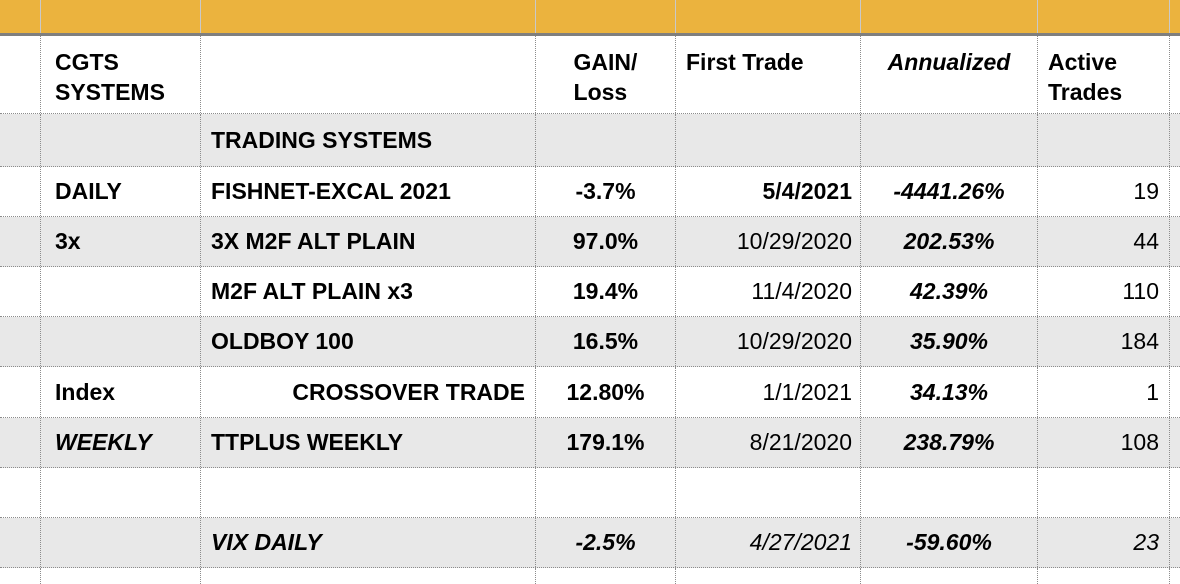 This screenshot has height=584, width=1180. What do you see at coordinates (368, 341) in the screenshot?
I see `cell-system: OLDBOY 100` at bounding box center [368, 341].